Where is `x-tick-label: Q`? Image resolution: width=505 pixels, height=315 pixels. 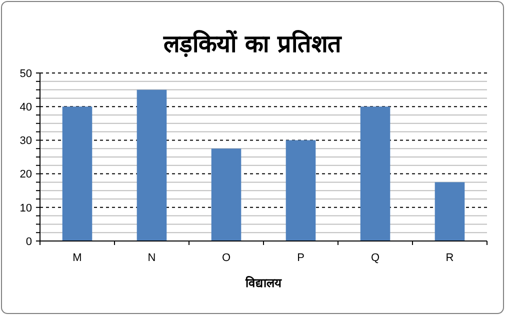 x-tick-label: Q is located at coordinates (375, 258).